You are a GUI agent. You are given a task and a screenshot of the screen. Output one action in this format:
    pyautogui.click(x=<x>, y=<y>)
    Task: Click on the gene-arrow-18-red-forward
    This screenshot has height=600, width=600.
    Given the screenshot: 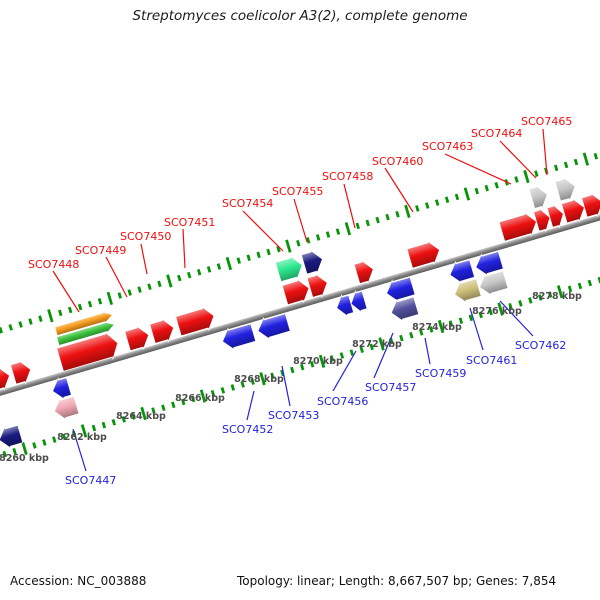 What is the action you would take?
    pyautogui.click(x=574, y=210)
    